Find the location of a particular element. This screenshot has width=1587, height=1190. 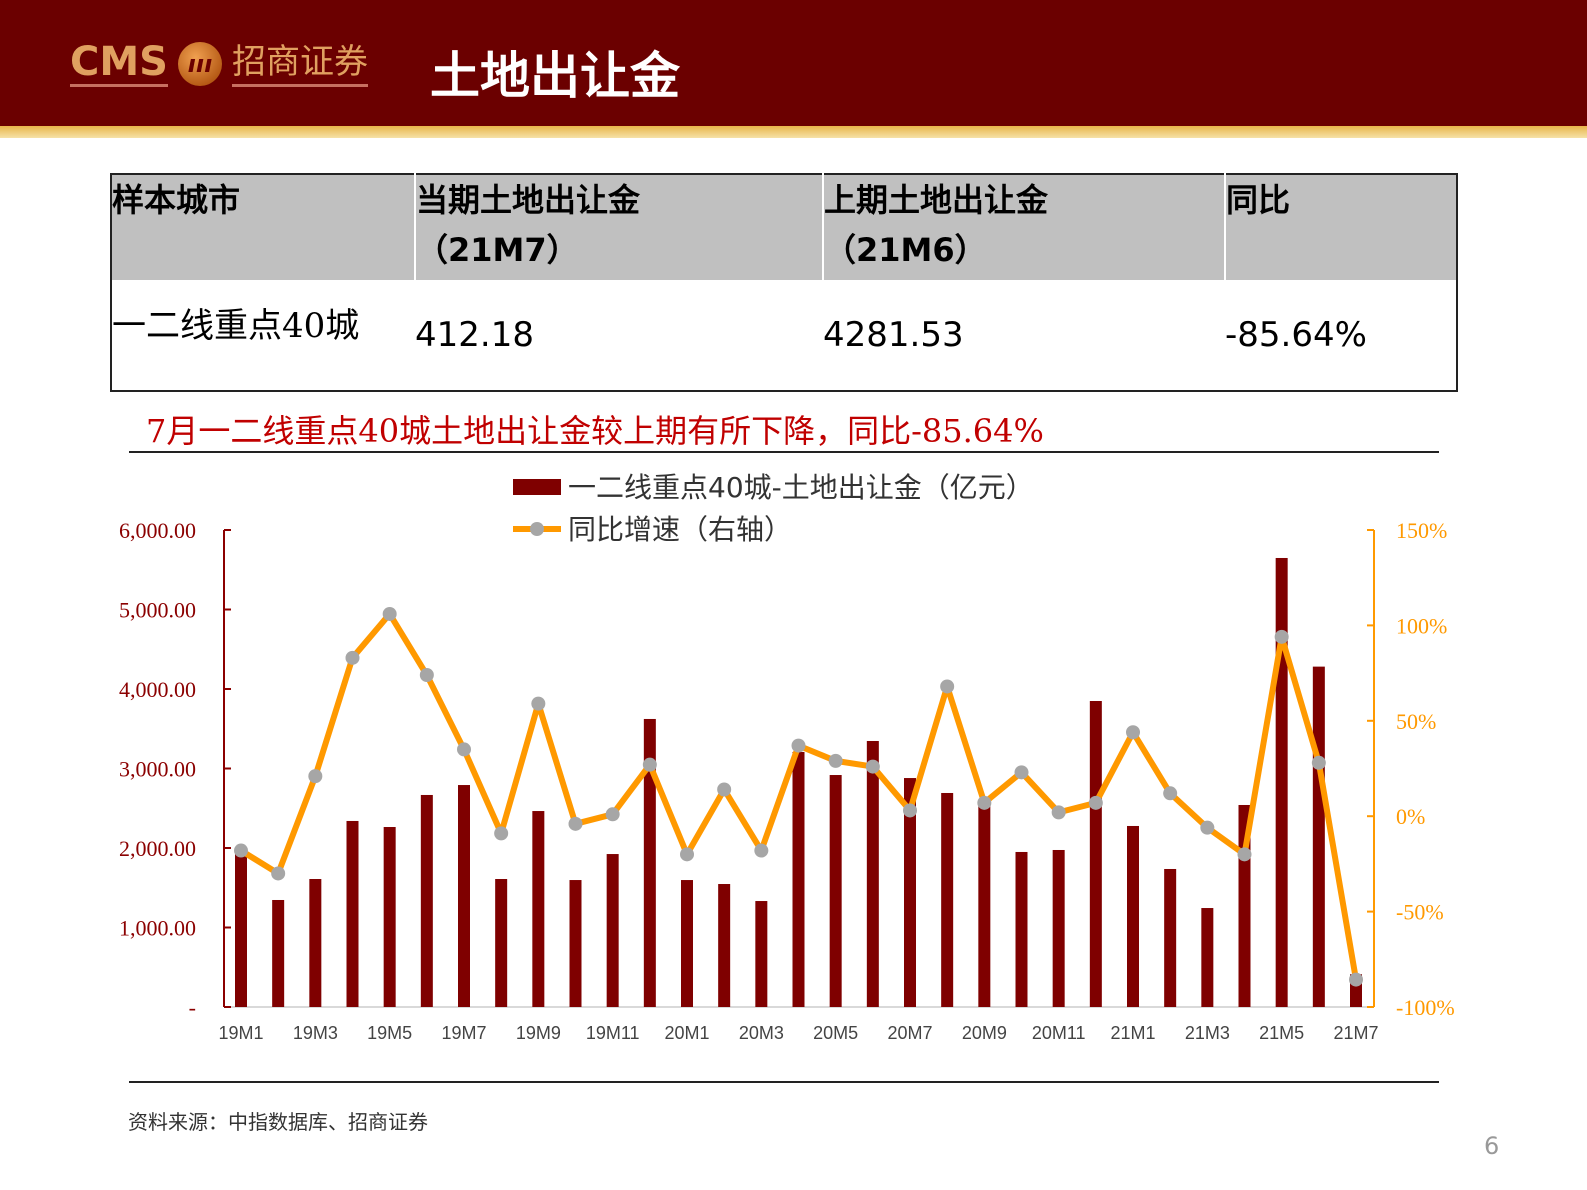

table-row: 一二线重点40城 412.18 4281.53 -85.64% is located at coordinates (784, 335).